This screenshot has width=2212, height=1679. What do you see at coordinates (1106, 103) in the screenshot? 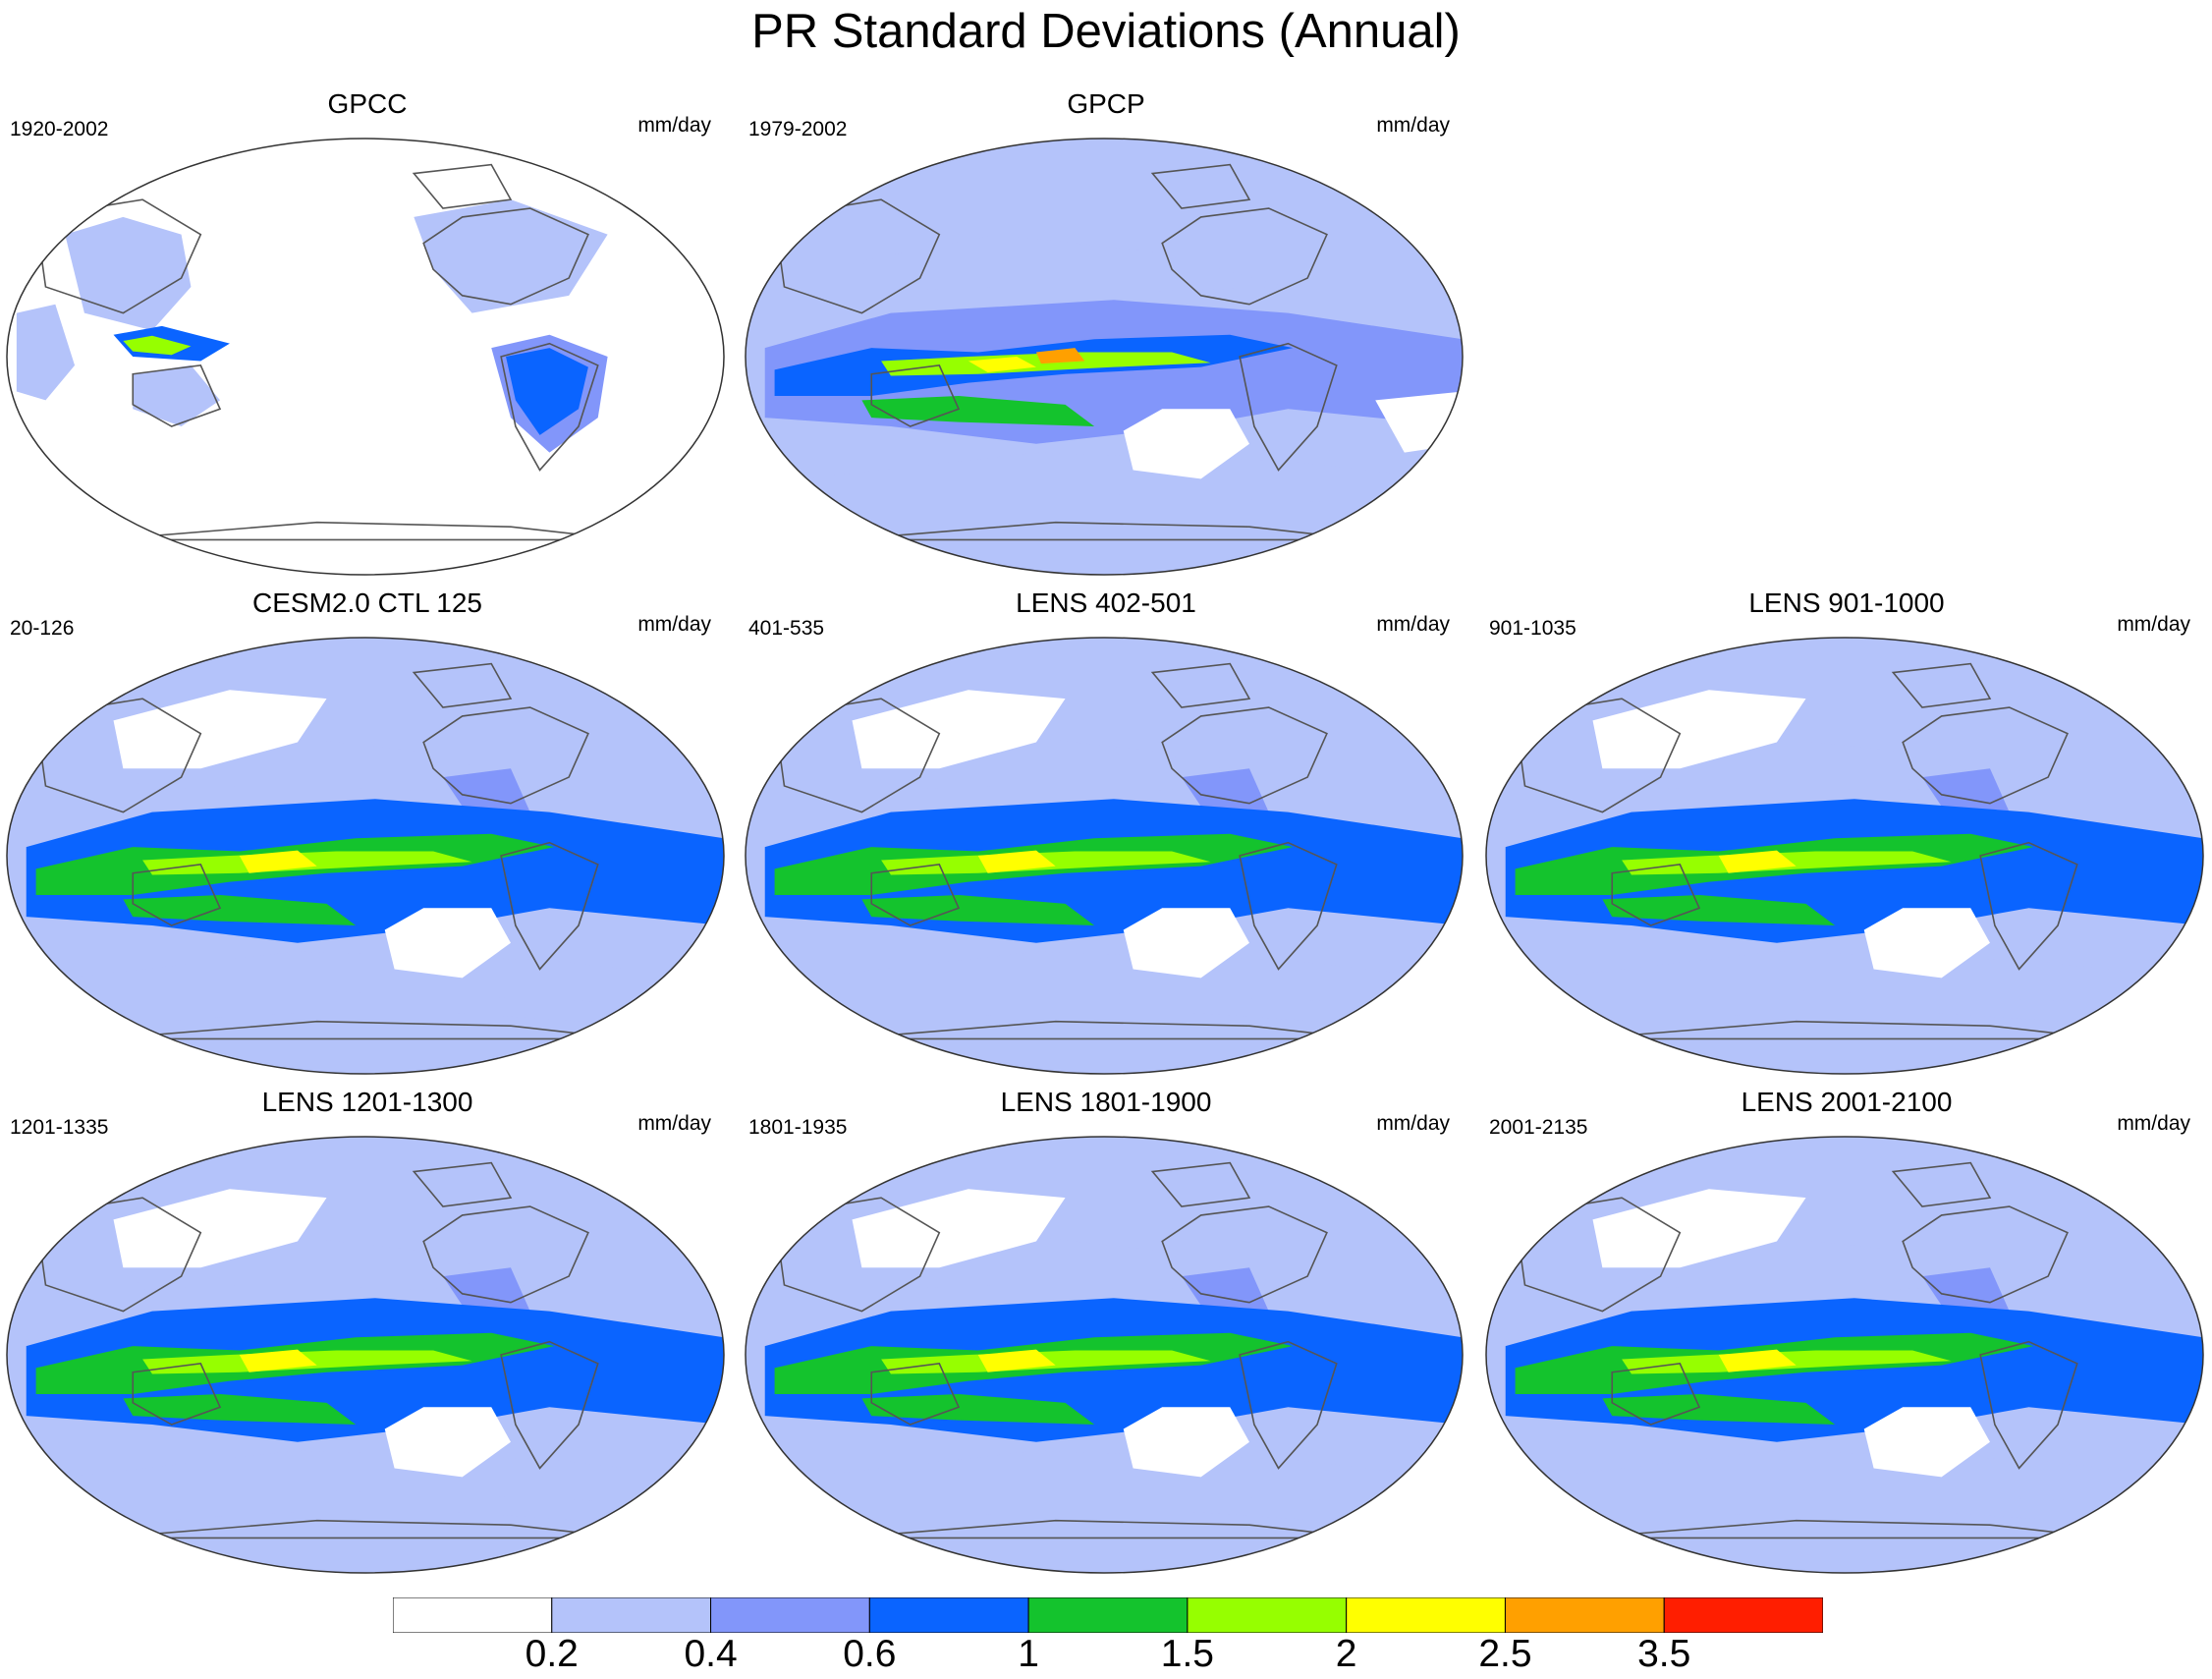
I see `panel-title: GPCP` at bounding box center [1106, 103].